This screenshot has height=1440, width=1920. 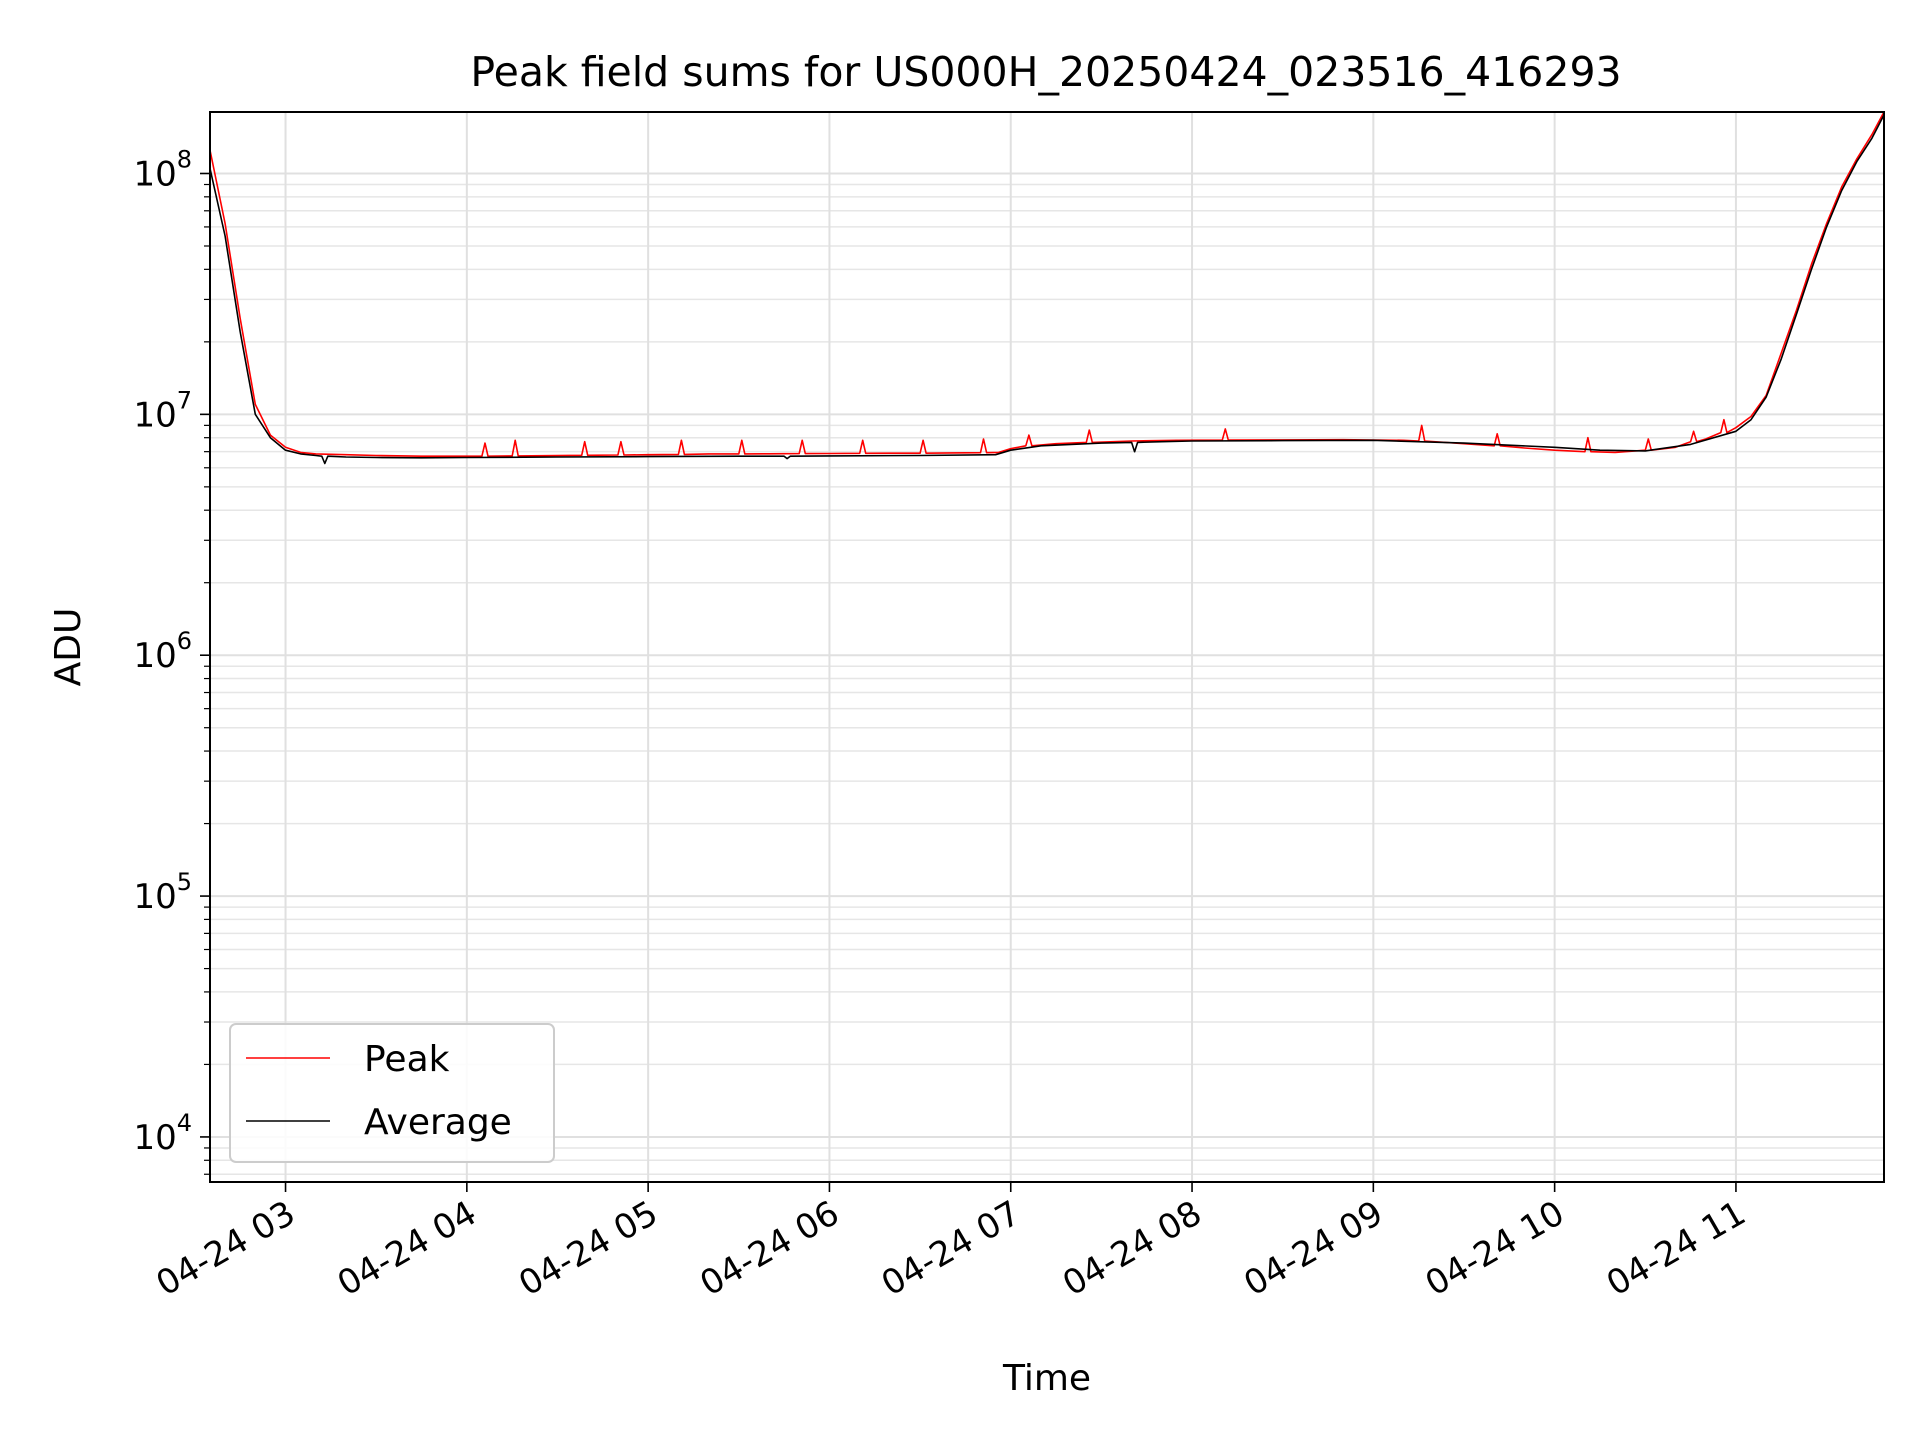 What do you see at coordinates (162, 1133) in the screenshot?
I see `y-tick-label: 10⁴` at bounding box center [162, 1133].